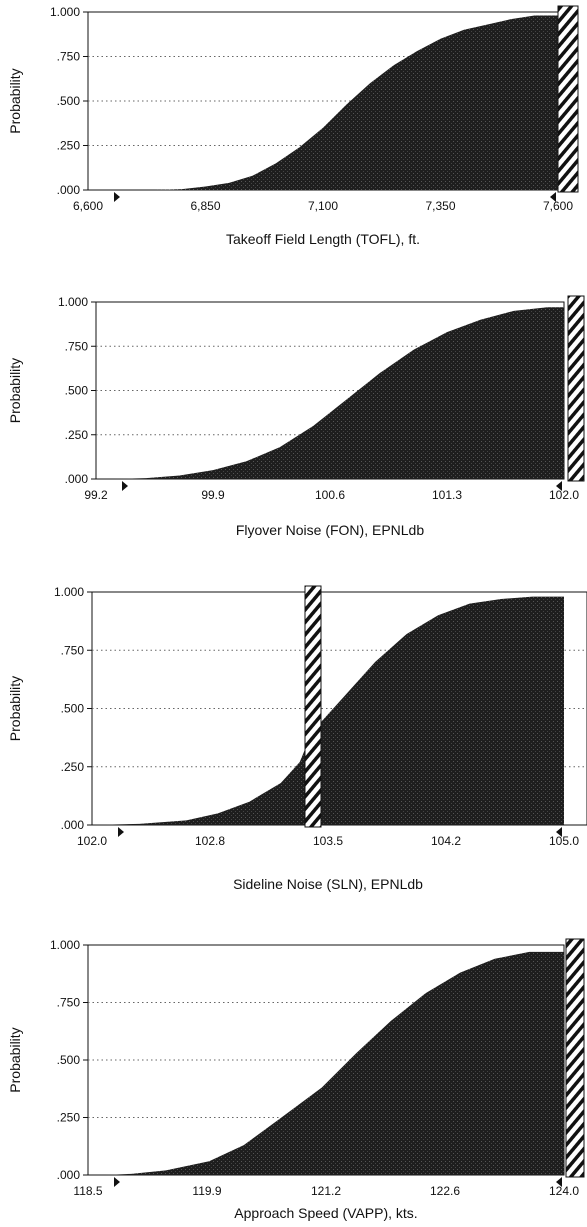 This screenshot has height=1227, width=587. I want to click on x-tick-label: 105.0, so click(564, 841).